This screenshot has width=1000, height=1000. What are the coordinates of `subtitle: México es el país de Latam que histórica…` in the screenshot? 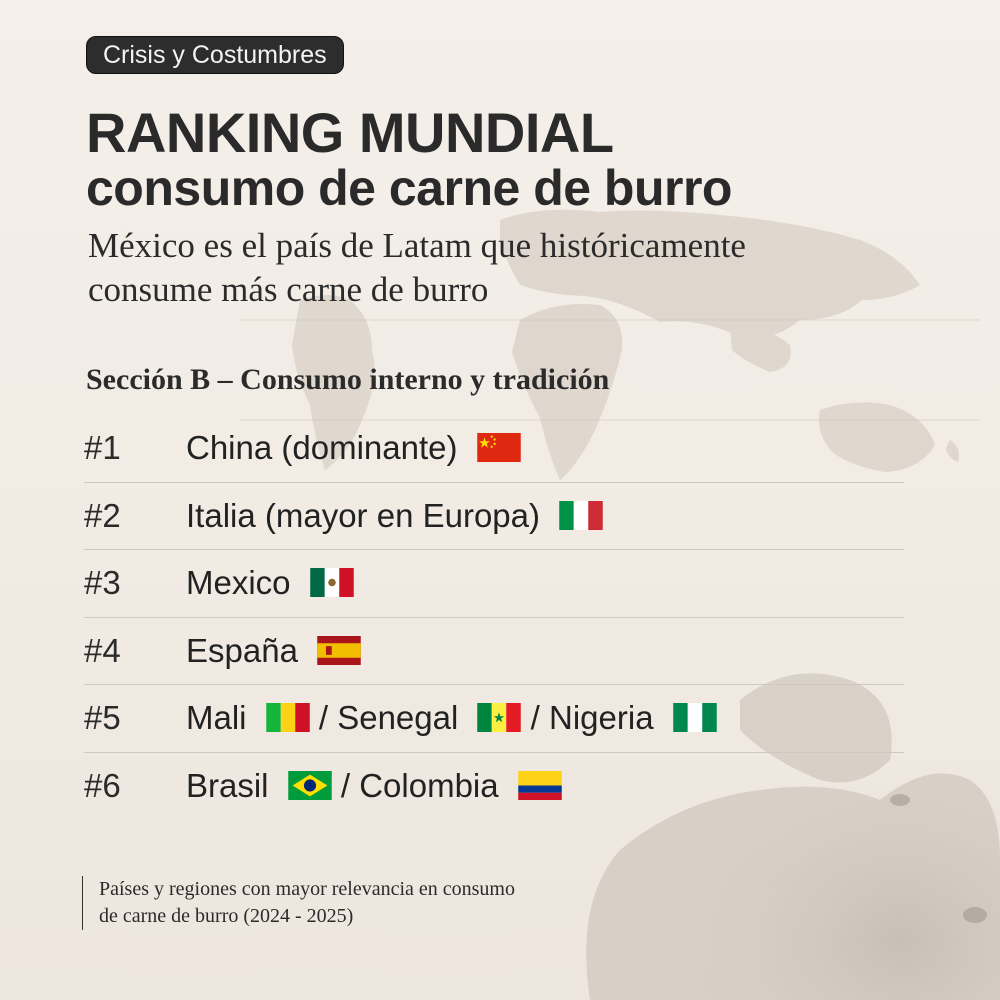 It's located at (488, 268).